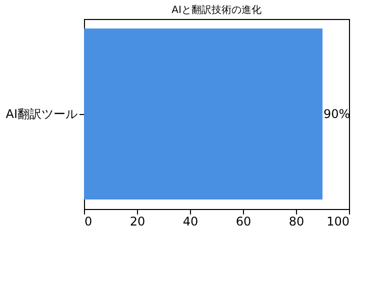 This screenshot has height=281, width=390. Describe the element at coordinates (138, 221) in the screenshot. I see `x-tick-label: 20` at that location.